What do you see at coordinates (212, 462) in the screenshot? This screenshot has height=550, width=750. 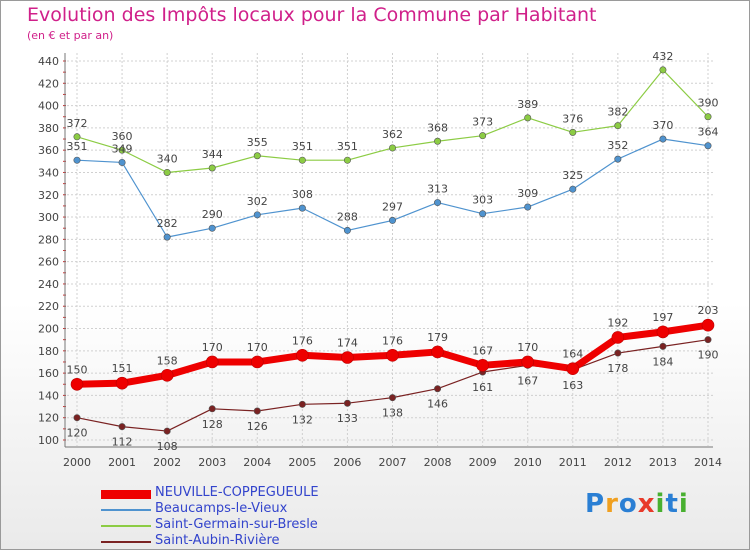 I see `x-tick-label: 2003` at bounding box center [212, 462].